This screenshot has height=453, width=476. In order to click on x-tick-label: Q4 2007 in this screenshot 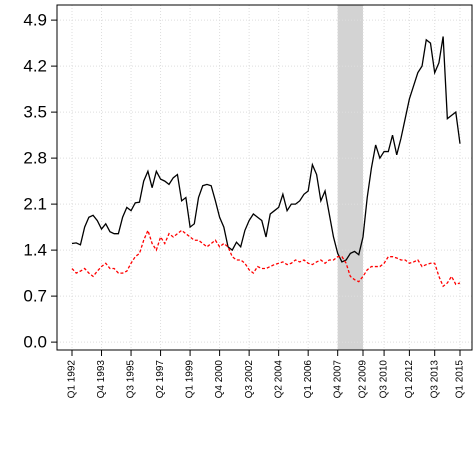, I will do `click(337, 379)`.